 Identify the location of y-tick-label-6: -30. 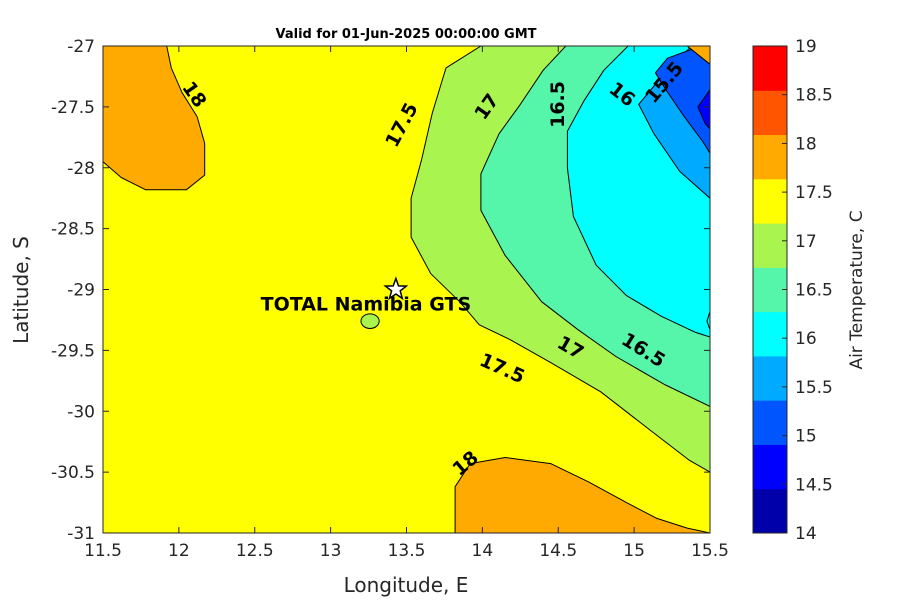
(81, 412).